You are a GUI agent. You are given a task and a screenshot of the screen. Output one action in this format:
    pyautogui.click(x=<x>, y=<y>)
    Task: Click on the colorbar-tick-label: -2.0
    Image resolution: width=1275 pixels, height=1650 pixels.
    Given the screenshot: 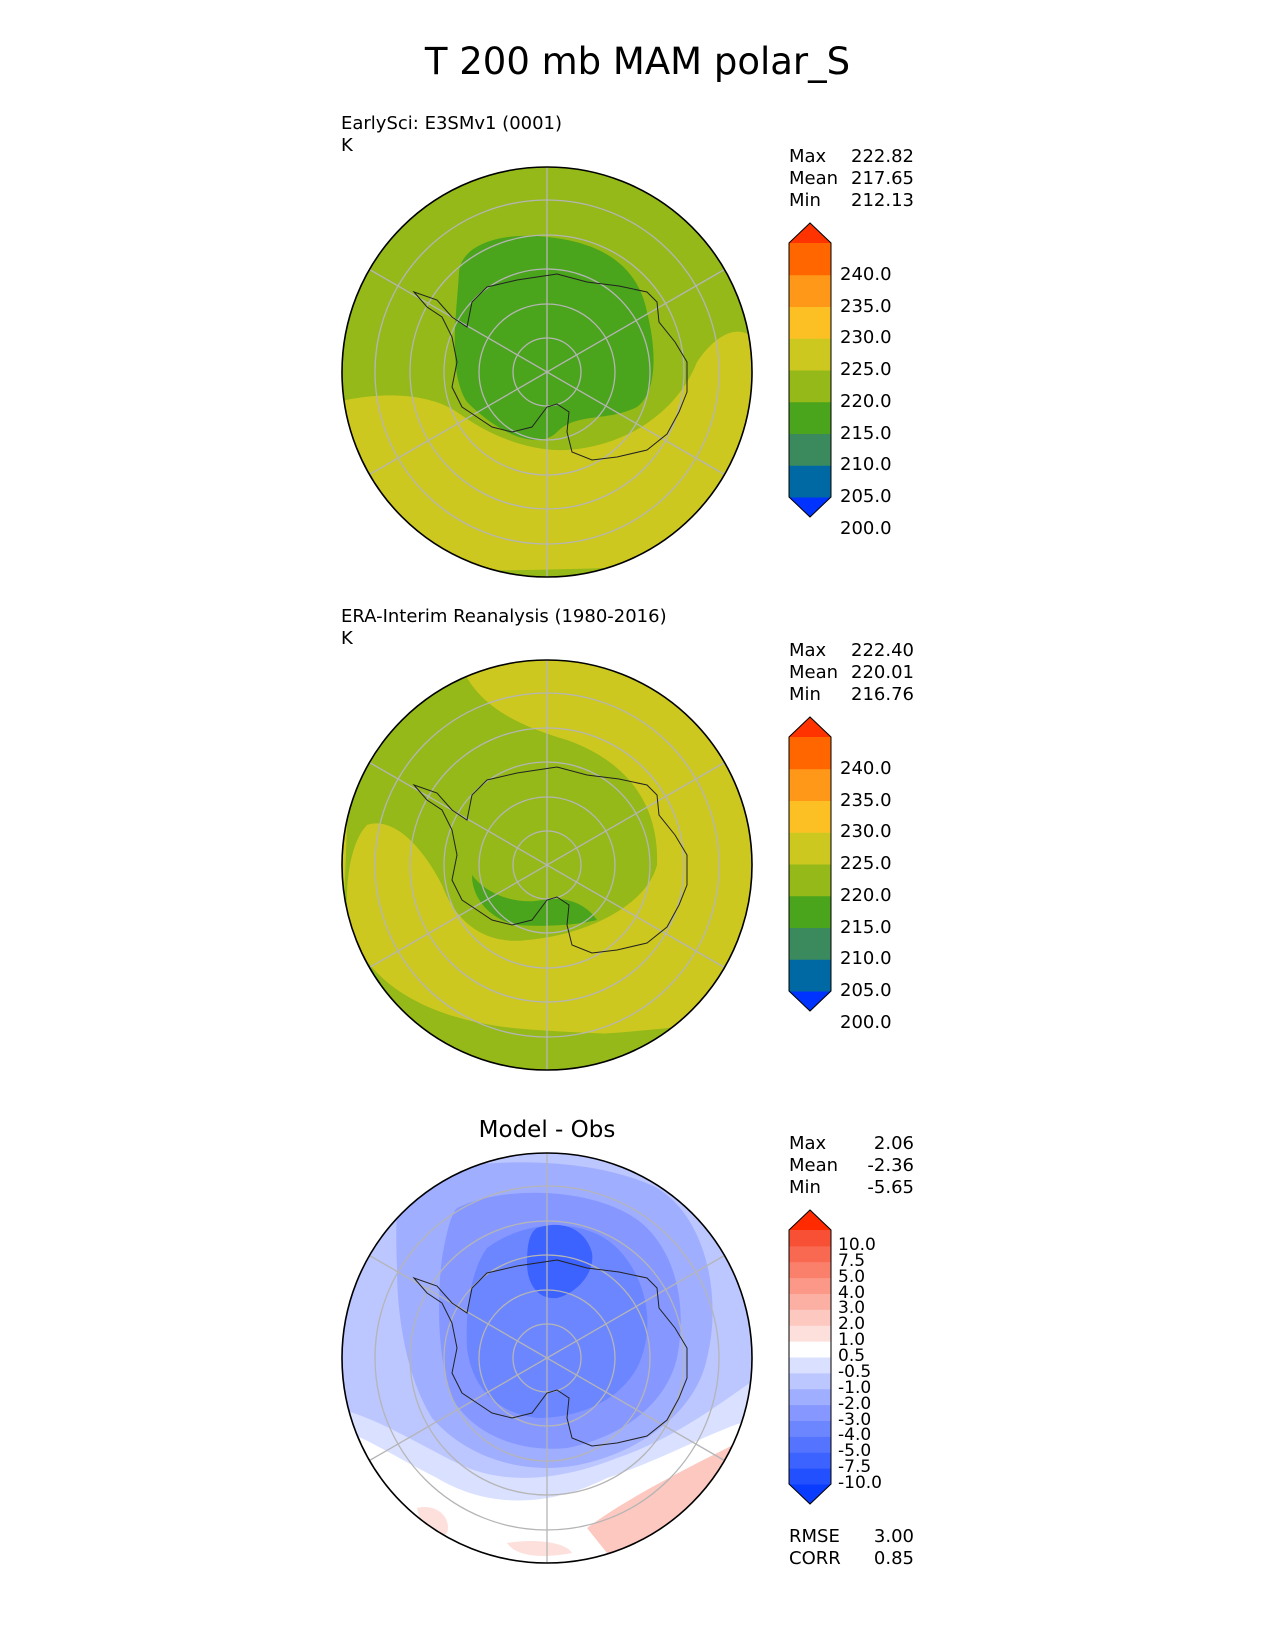 What is the action you would take?
    pyautogui.click(x=855, y=1403)
    